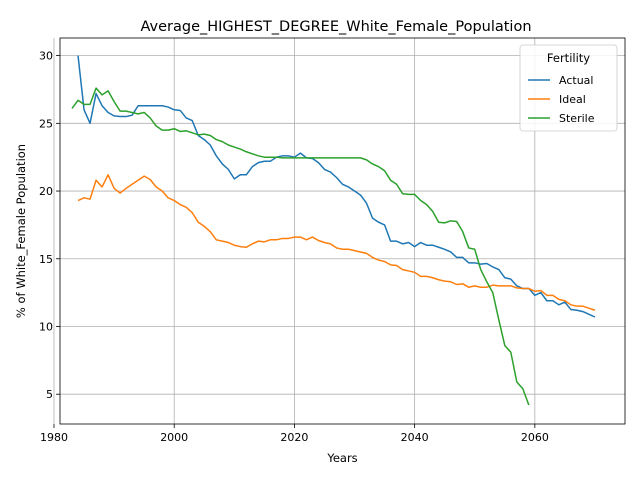 The image size is (640, 484). Describe the element at coordinates (341, 458) in the screenshot. I see `x-axis-label: Years` at that location.